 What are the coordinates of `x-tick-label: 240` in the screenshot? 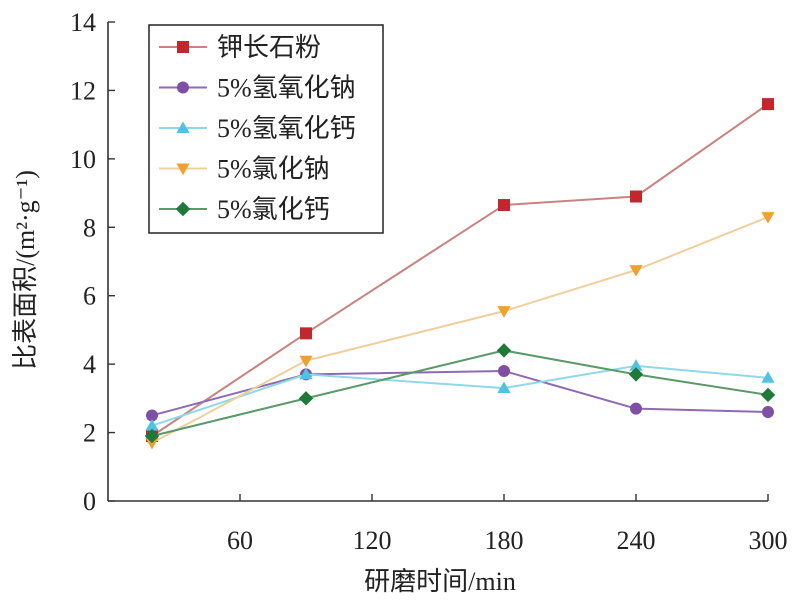 It's located at (636, 540).